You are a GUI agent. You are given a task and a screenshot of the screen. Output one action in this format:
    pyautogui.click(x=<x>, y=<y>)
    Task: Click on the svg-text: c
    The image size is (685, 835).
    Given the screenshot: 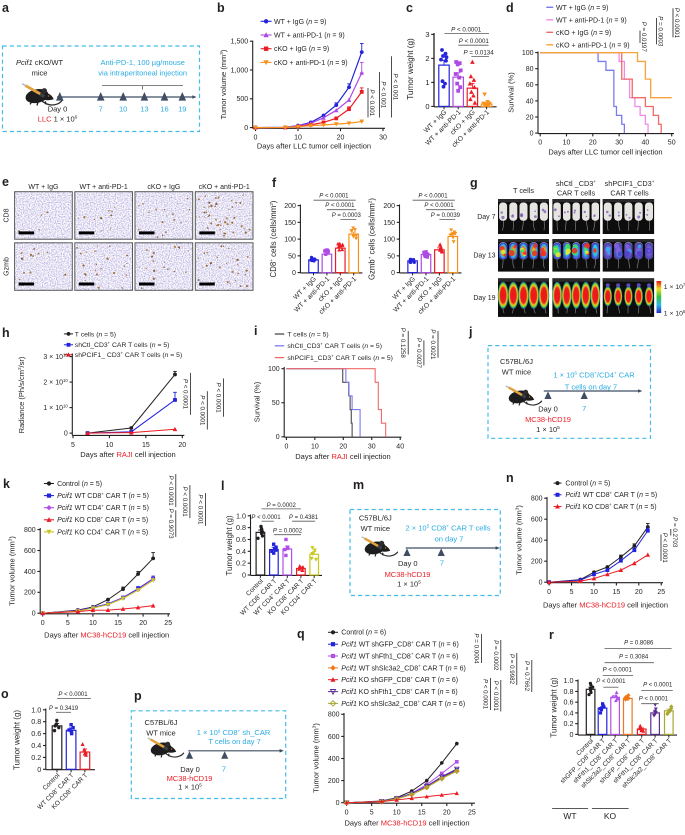 What is the action you would take?
    pyautogui.click(x=409, y=8)
    